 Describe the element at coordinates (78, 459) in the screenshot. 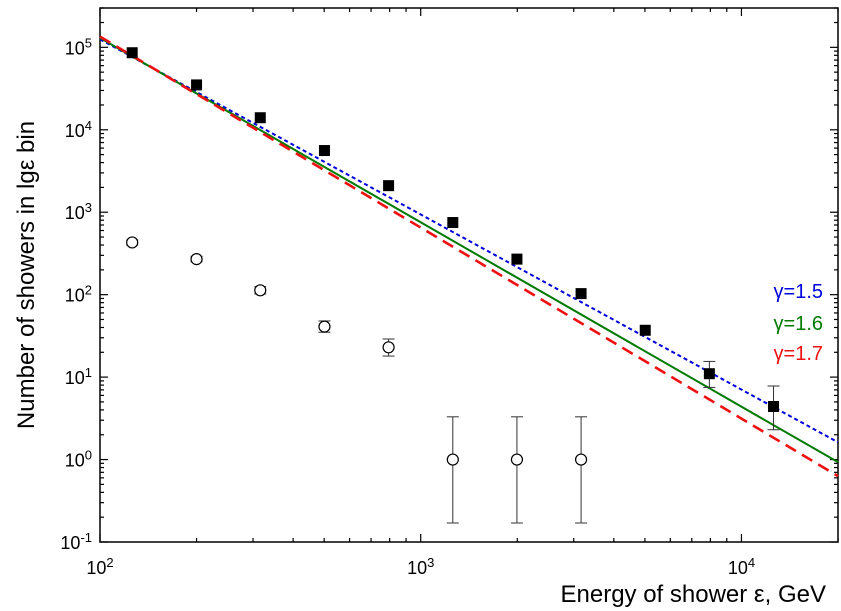

I see `y-tick-label: 10⁰` at that location.